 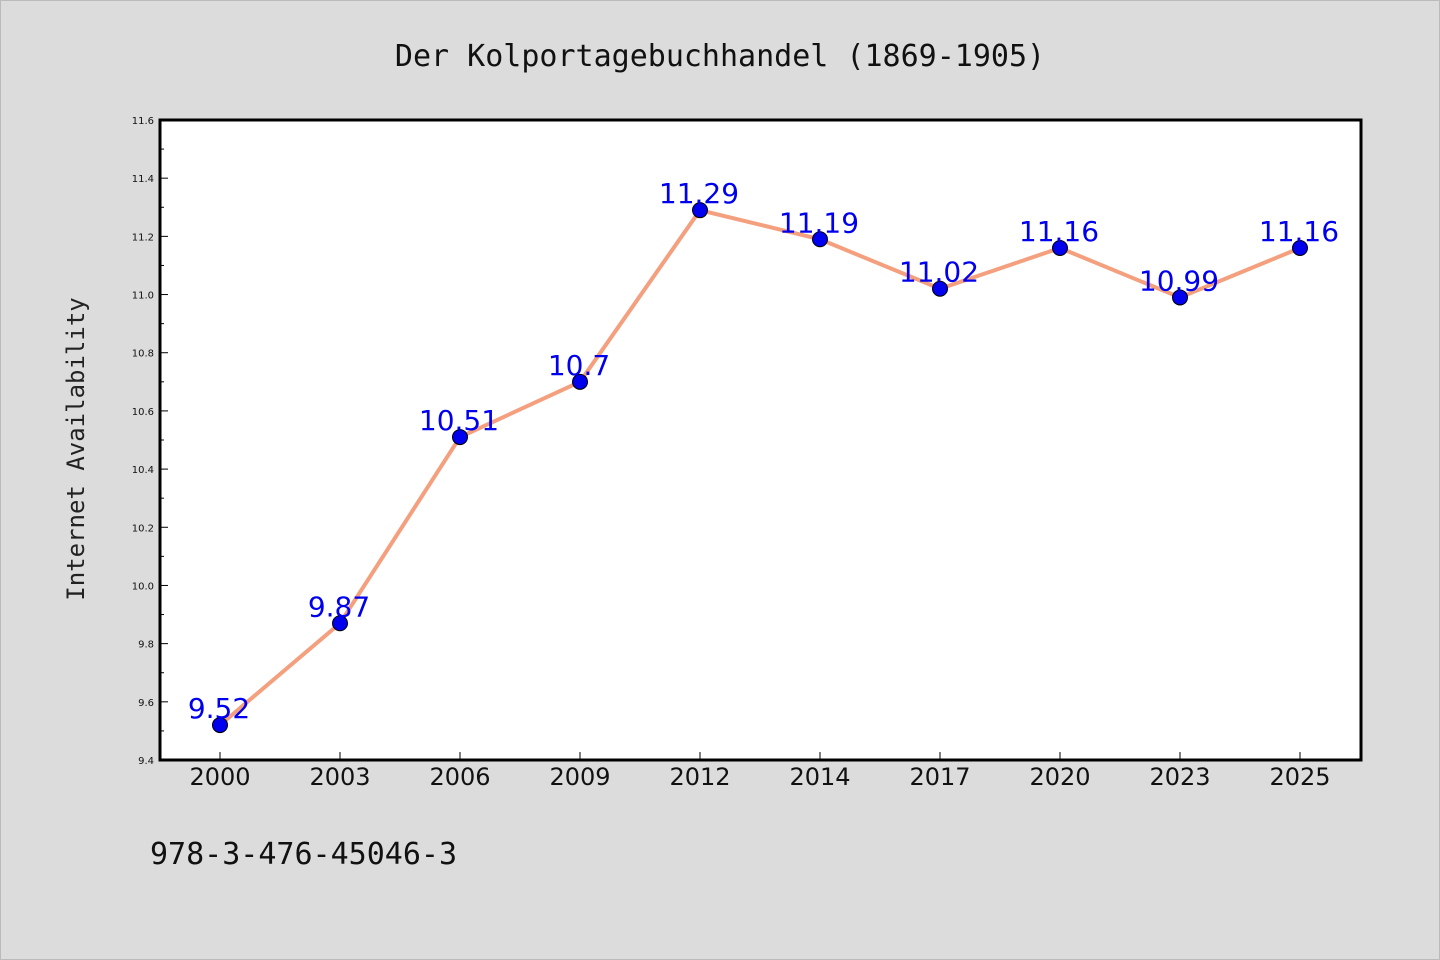 What do you see at coordinates (720, 56) in the screenshot?
I see `chart-title: Der Kolportagebuchhandel (1869-1905)` at bounding box center [720, 56].